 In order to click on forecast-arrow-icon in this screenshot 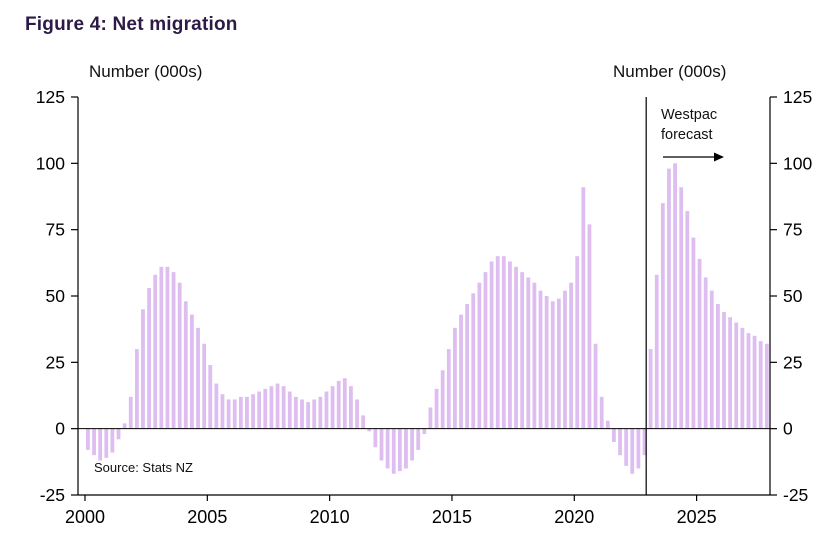, I will do `click(719, 157)`.